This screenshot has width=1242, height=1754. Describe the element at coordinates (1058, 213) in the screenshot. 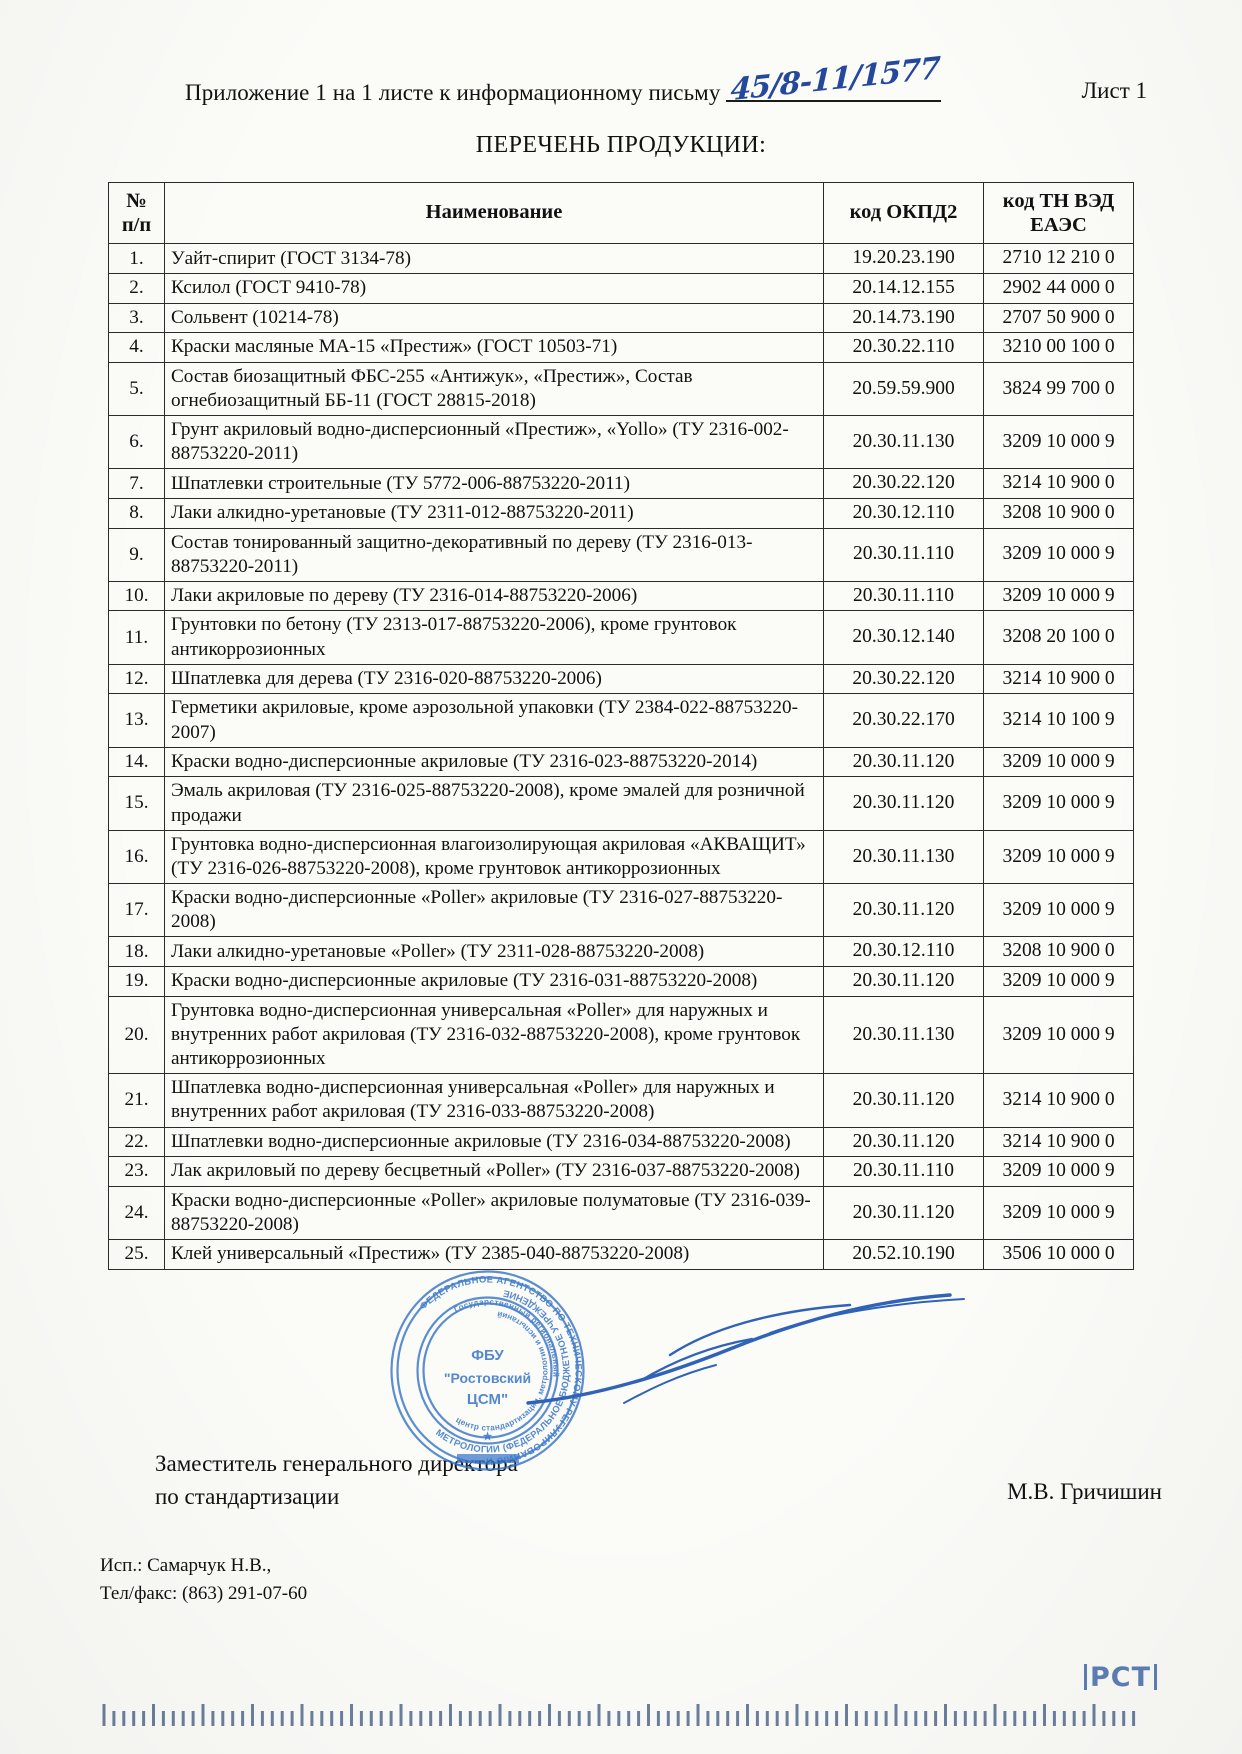

I see `column-header-tnved: код ТН ВЭД ЕАЭС` at that location.